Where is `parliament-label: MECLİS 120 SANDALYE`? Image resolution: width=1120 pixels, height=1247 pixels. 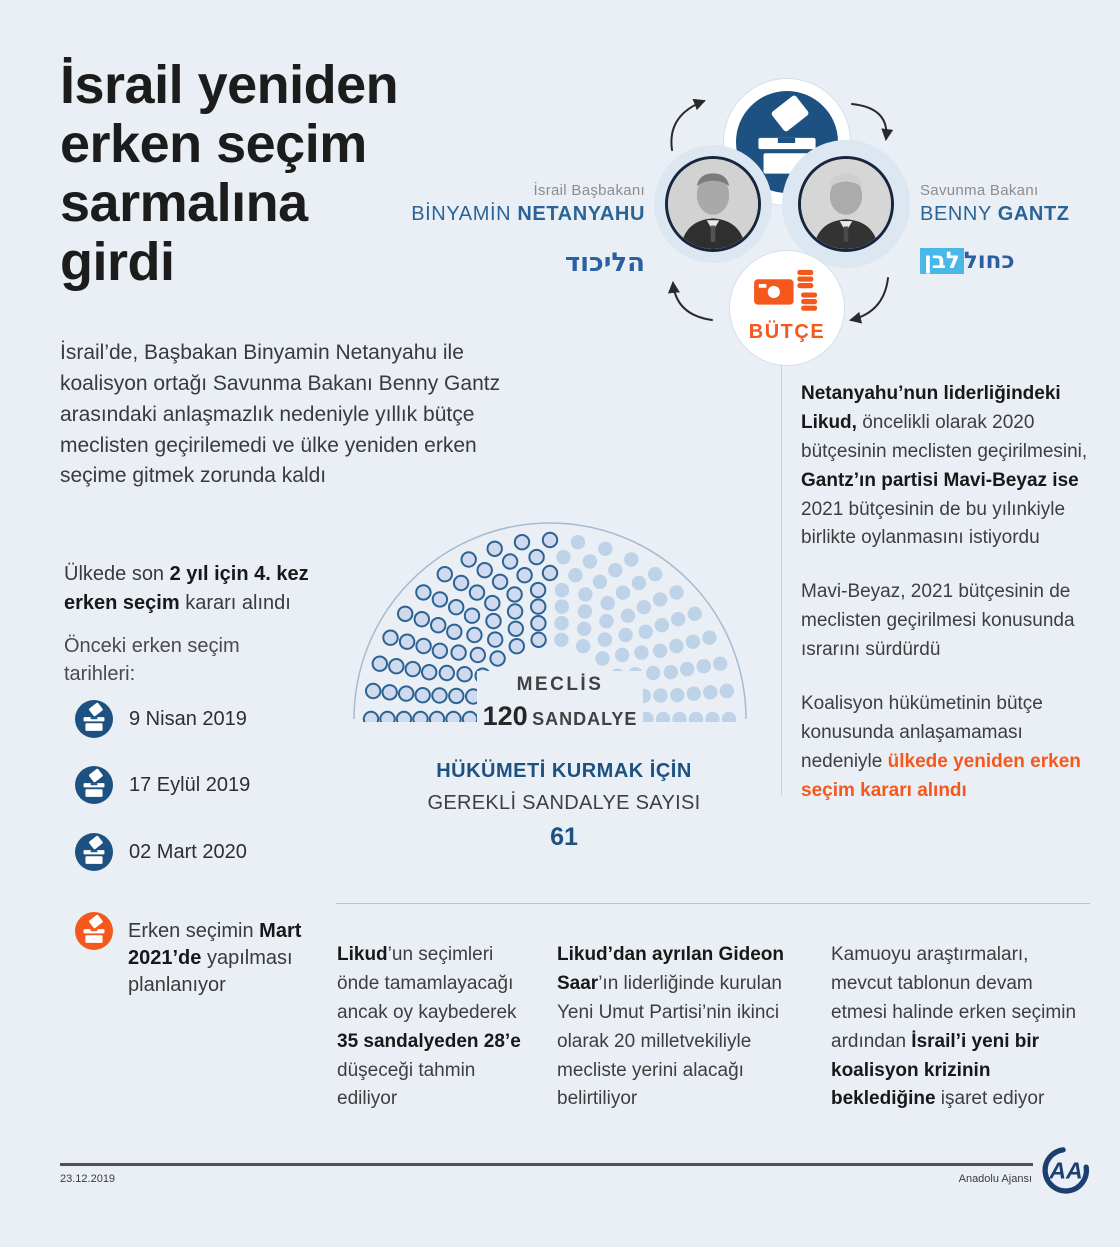 parliament-label: MECLİS 120 SANDALYE is located at coordinates (560, 703).